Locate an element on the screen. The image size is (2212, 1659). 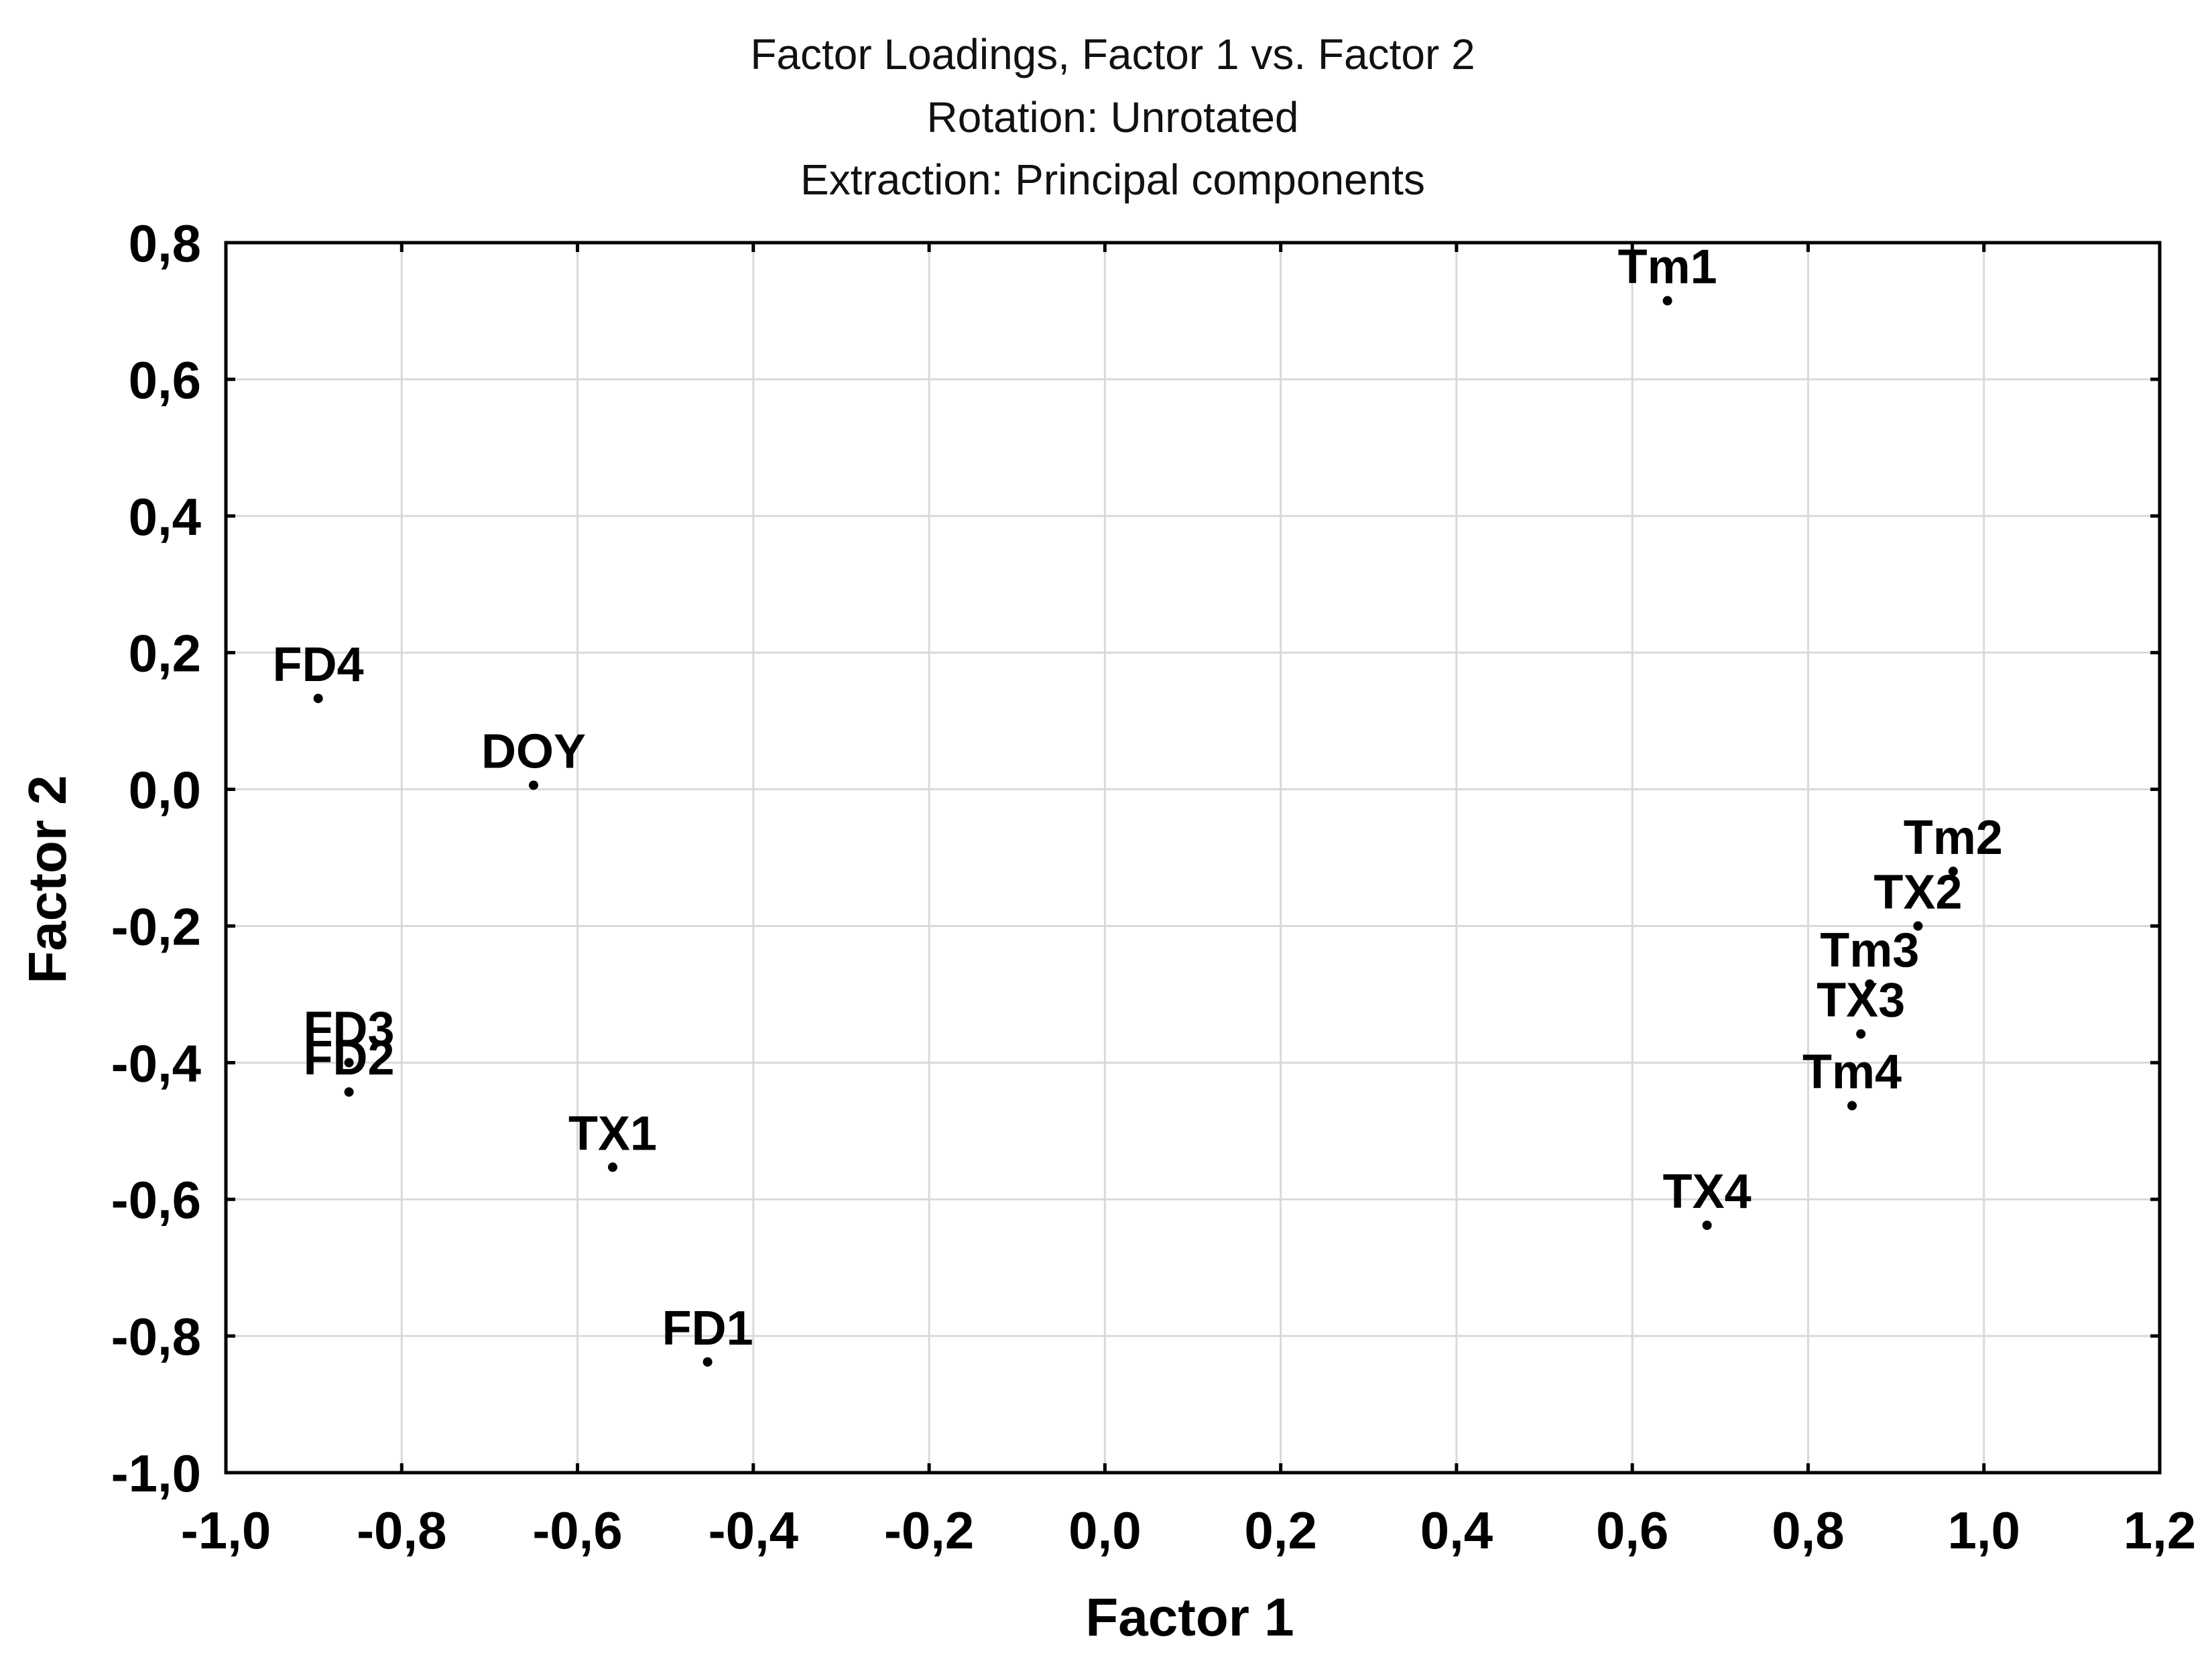
x-axis-label: Factor 1 is located at coordinates (1189, 1617).